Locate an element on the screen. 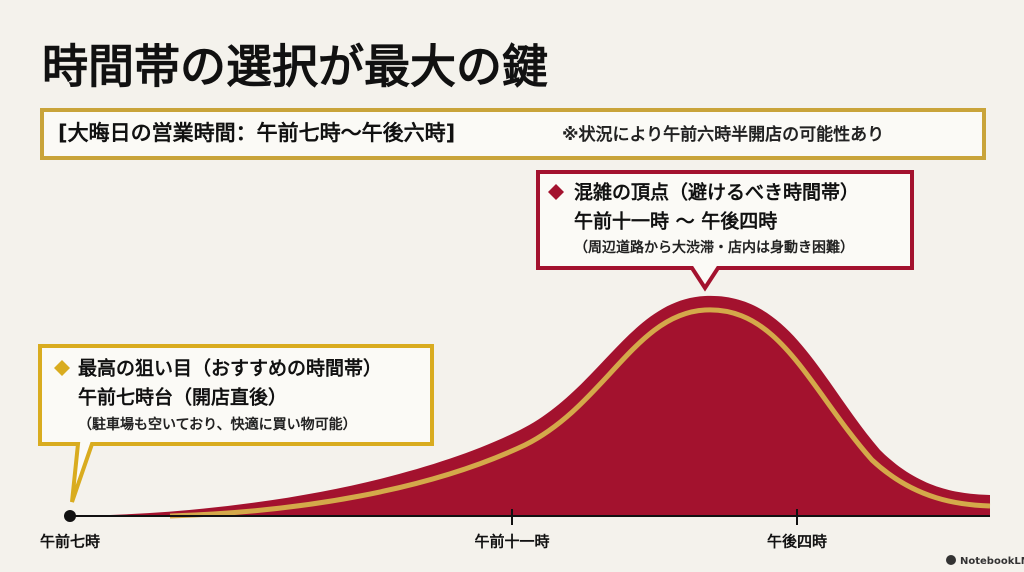 The width and height of the screenshot is (1024, 572). callout-best is located at coordinates (236, 423).